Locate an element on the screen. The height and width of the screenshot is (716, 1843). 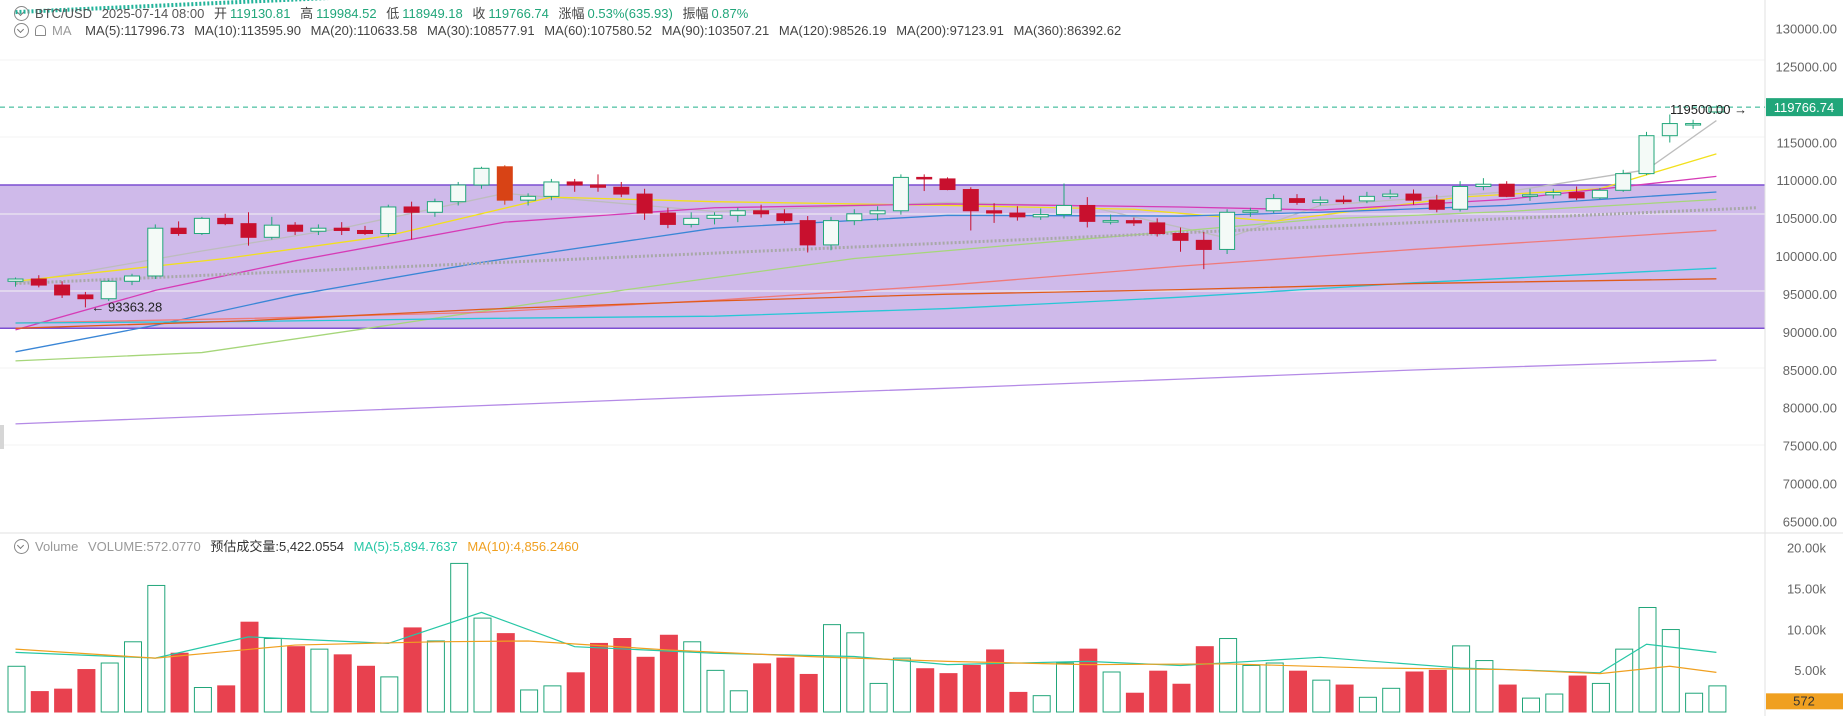
channel-line is located at coordinates (411, 7).